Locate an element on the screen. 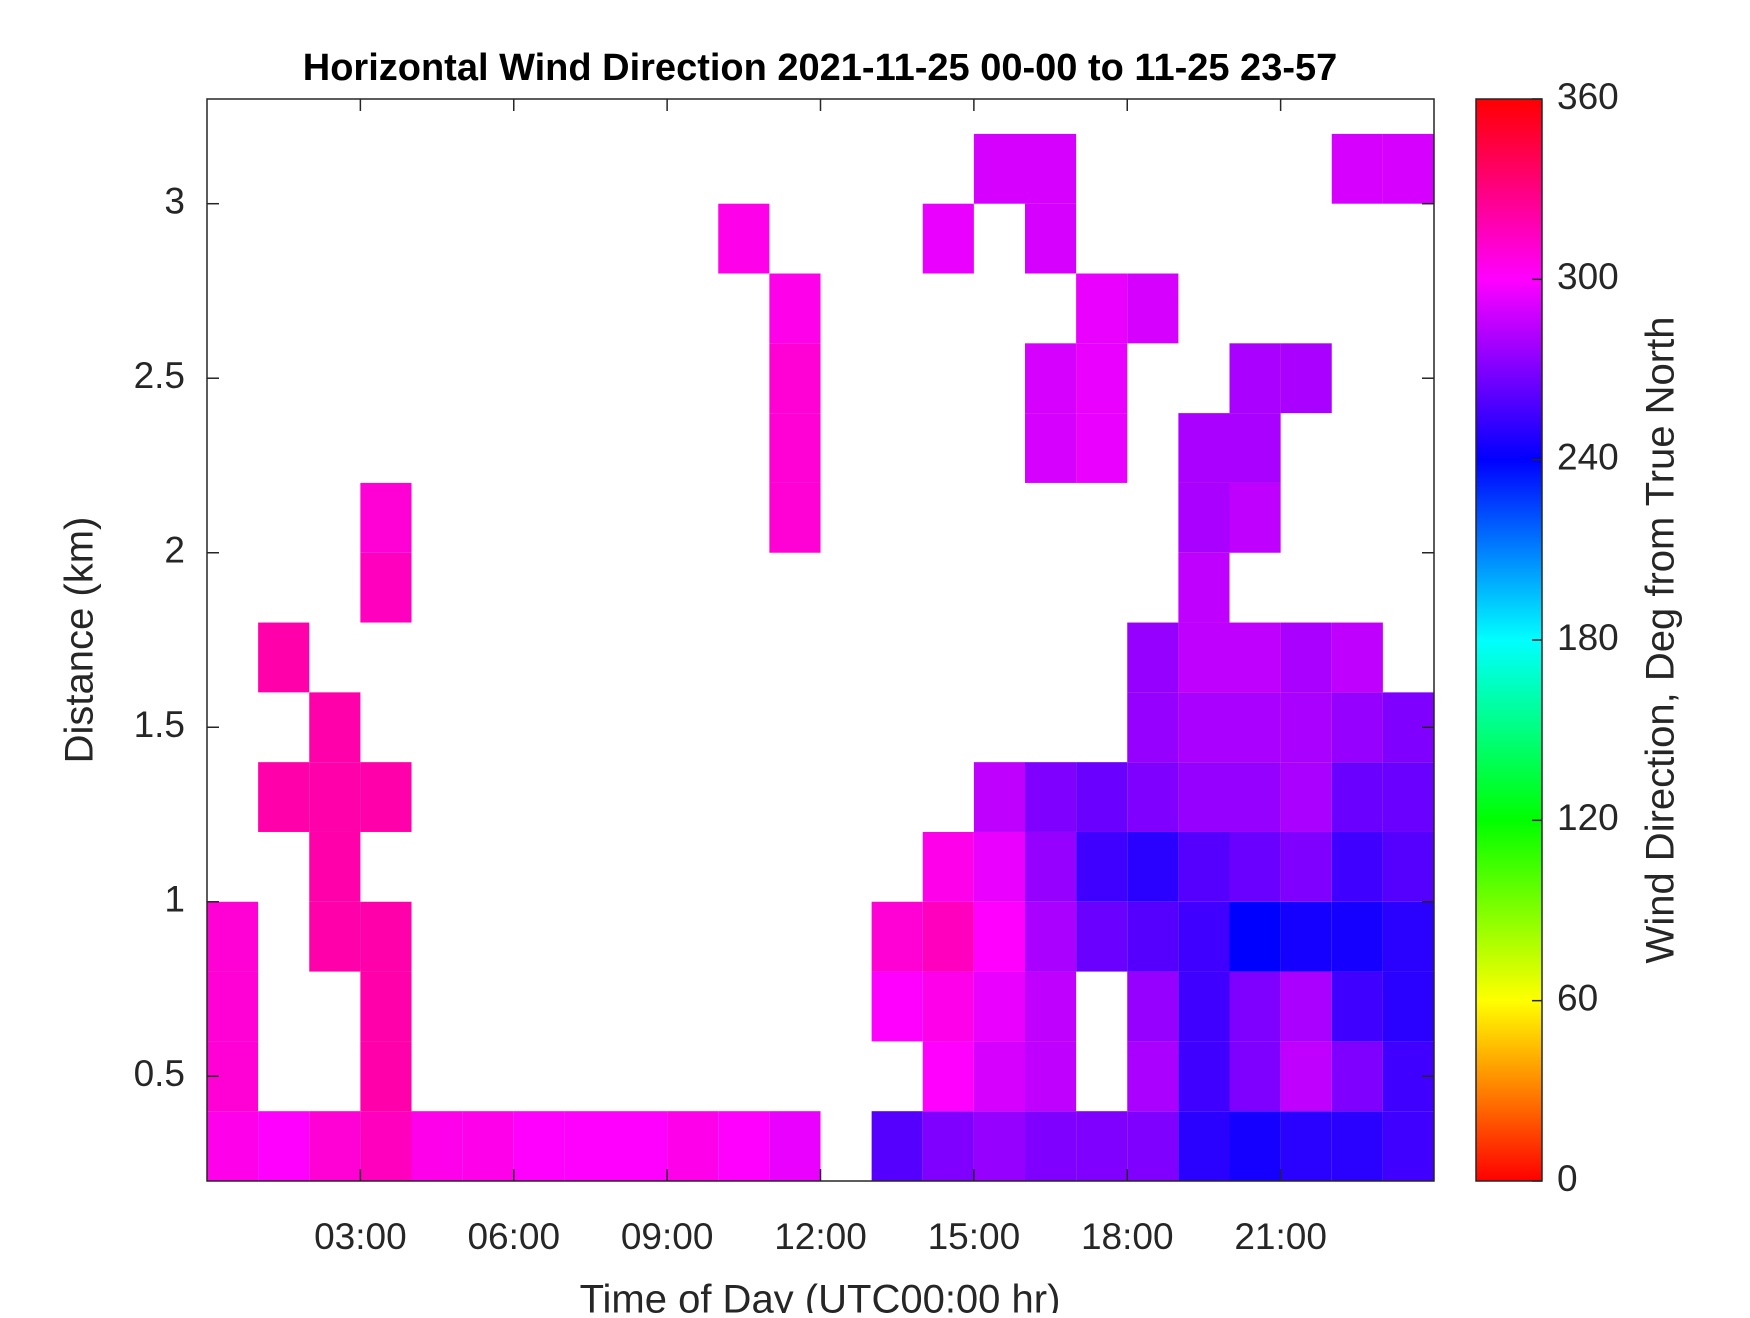  y-tick-label: 1 is located at coordinates (174, 899).